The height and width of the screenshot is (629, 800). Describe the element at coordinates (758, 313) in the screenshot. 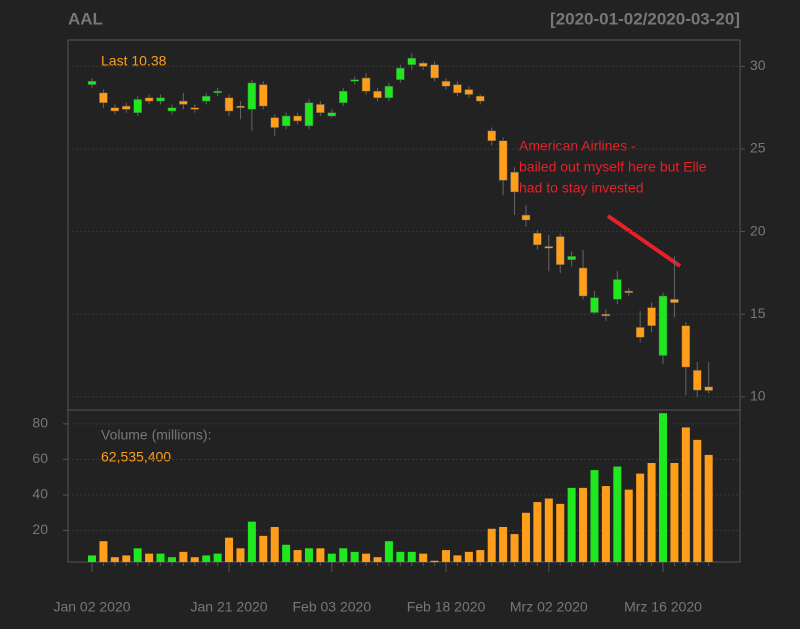

I see `y-tick-label: 15` at that location.